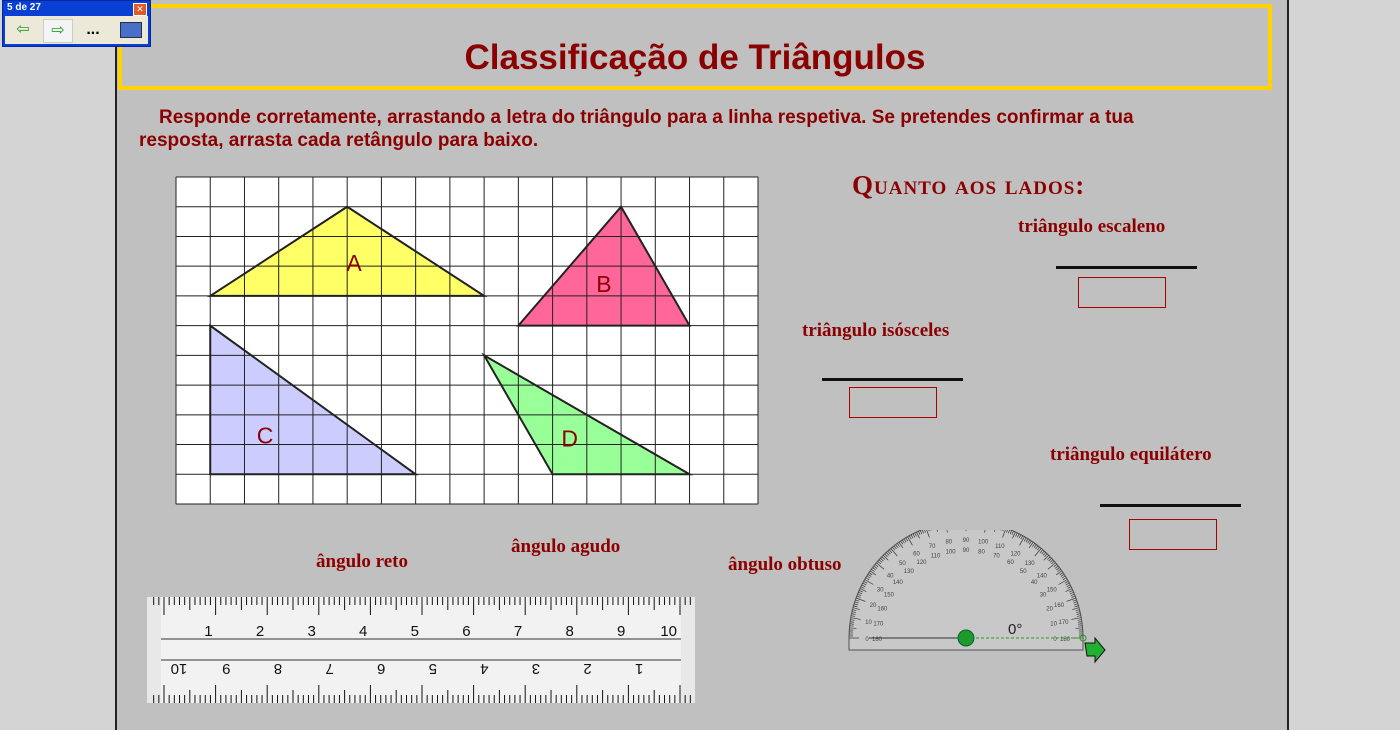  Describe the element at coordinates (1015, 629) in the screenshot. I see `protractor-angle: 0°` at that location.